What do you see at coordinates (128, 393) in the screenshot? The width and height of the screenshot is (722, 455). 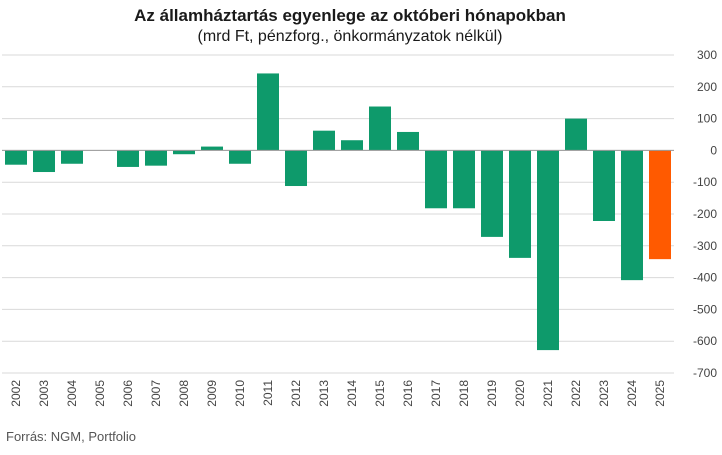 I see `x-tick-label: 2006` at bounding box center [128, 393].